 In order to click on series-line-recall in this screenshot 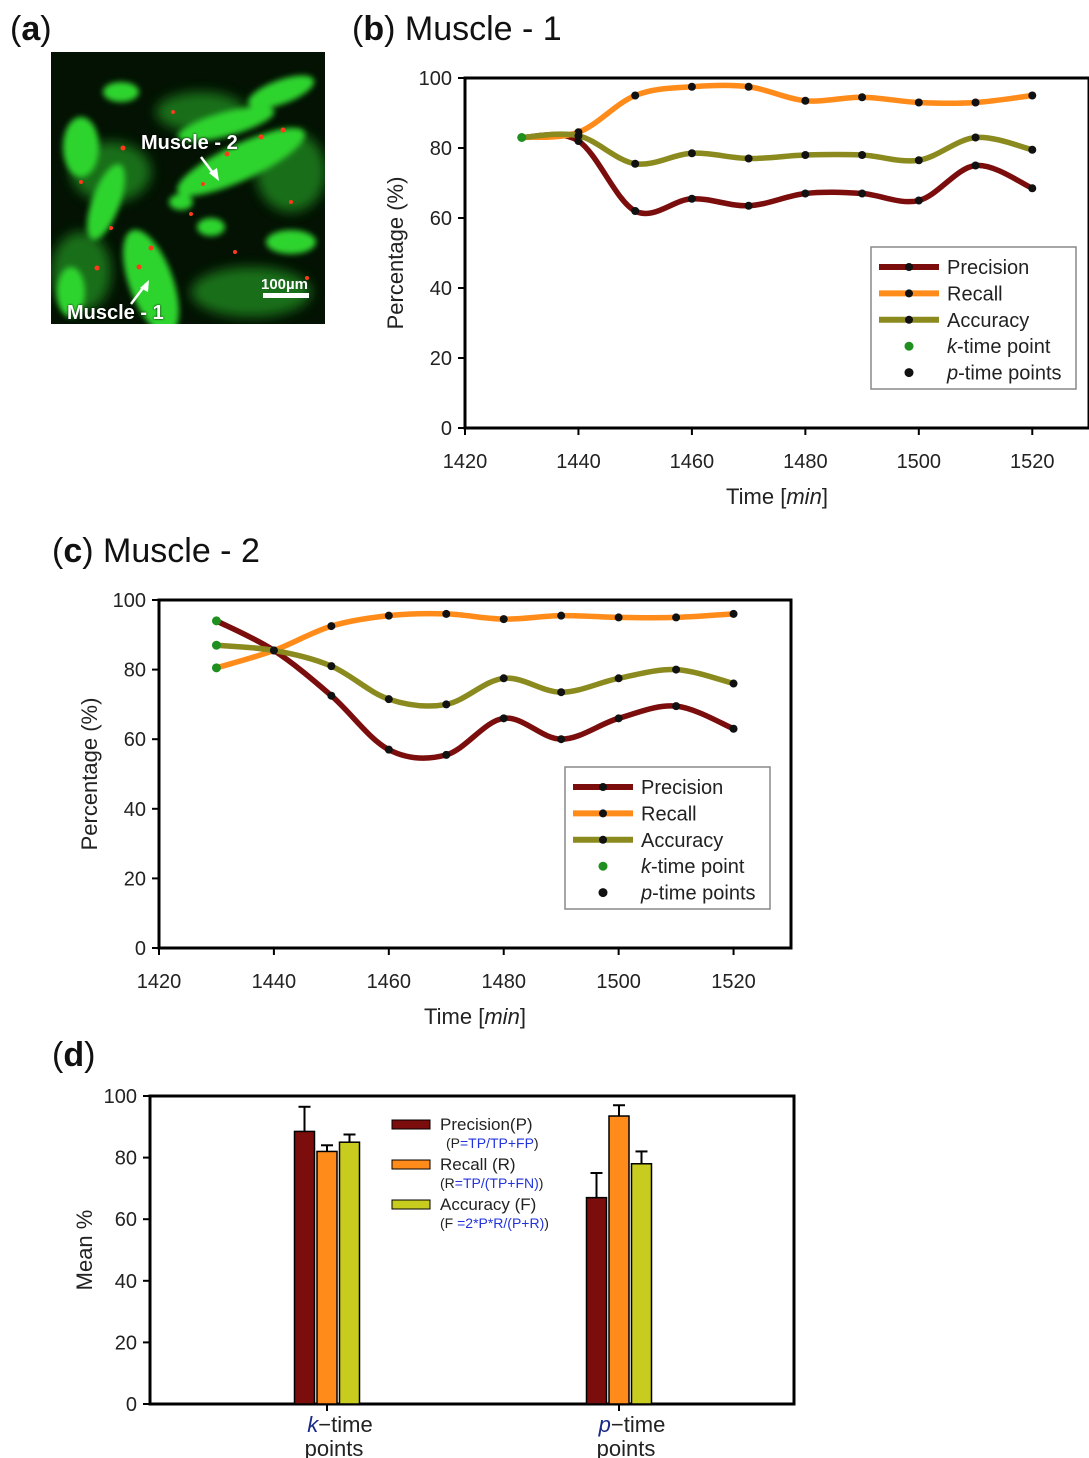, I will do `click(777, 111)`.